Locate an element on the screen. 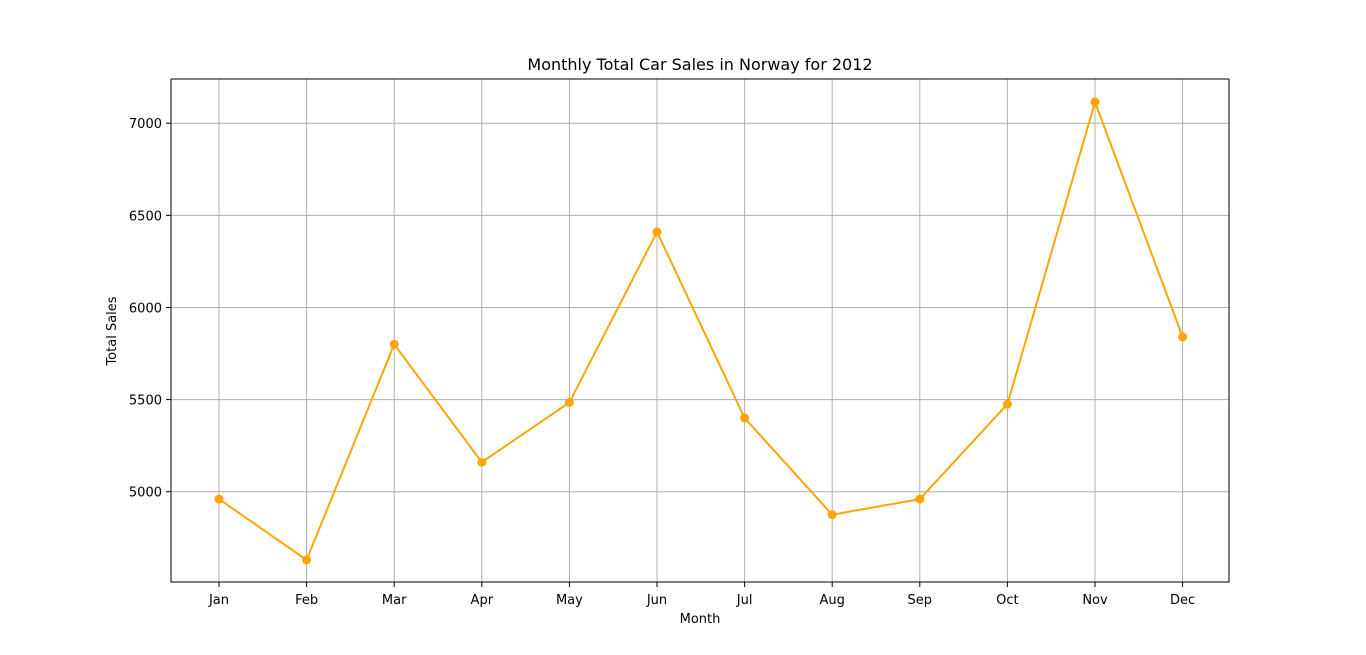 Image resolution: width=1366 pixels, height=655 pixels. x-tick-label: Aug is located at coordinates (832, 600).